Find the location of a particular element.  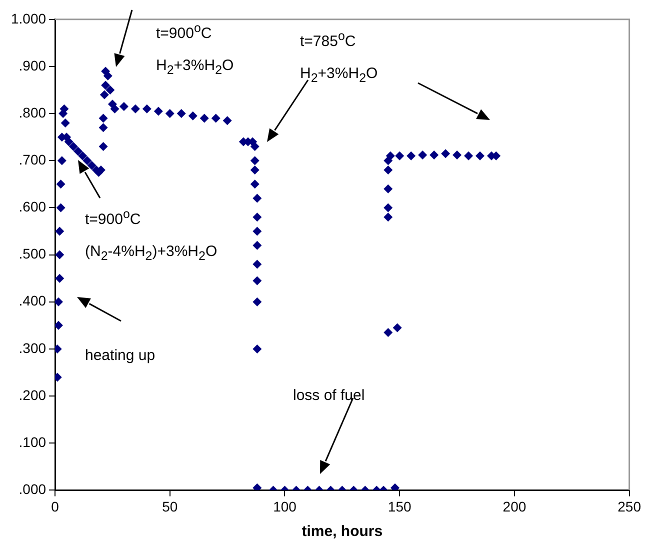

x-tick-label: 0 is located at coordinates (55, 506).